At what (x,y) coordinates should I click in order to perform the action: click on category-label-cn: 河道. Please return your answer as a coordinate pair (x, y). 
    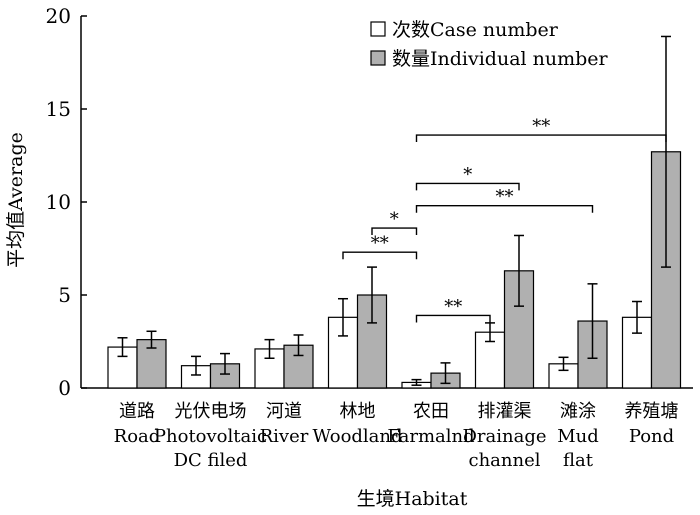
    Looking at the image, I should click on (284, 411).